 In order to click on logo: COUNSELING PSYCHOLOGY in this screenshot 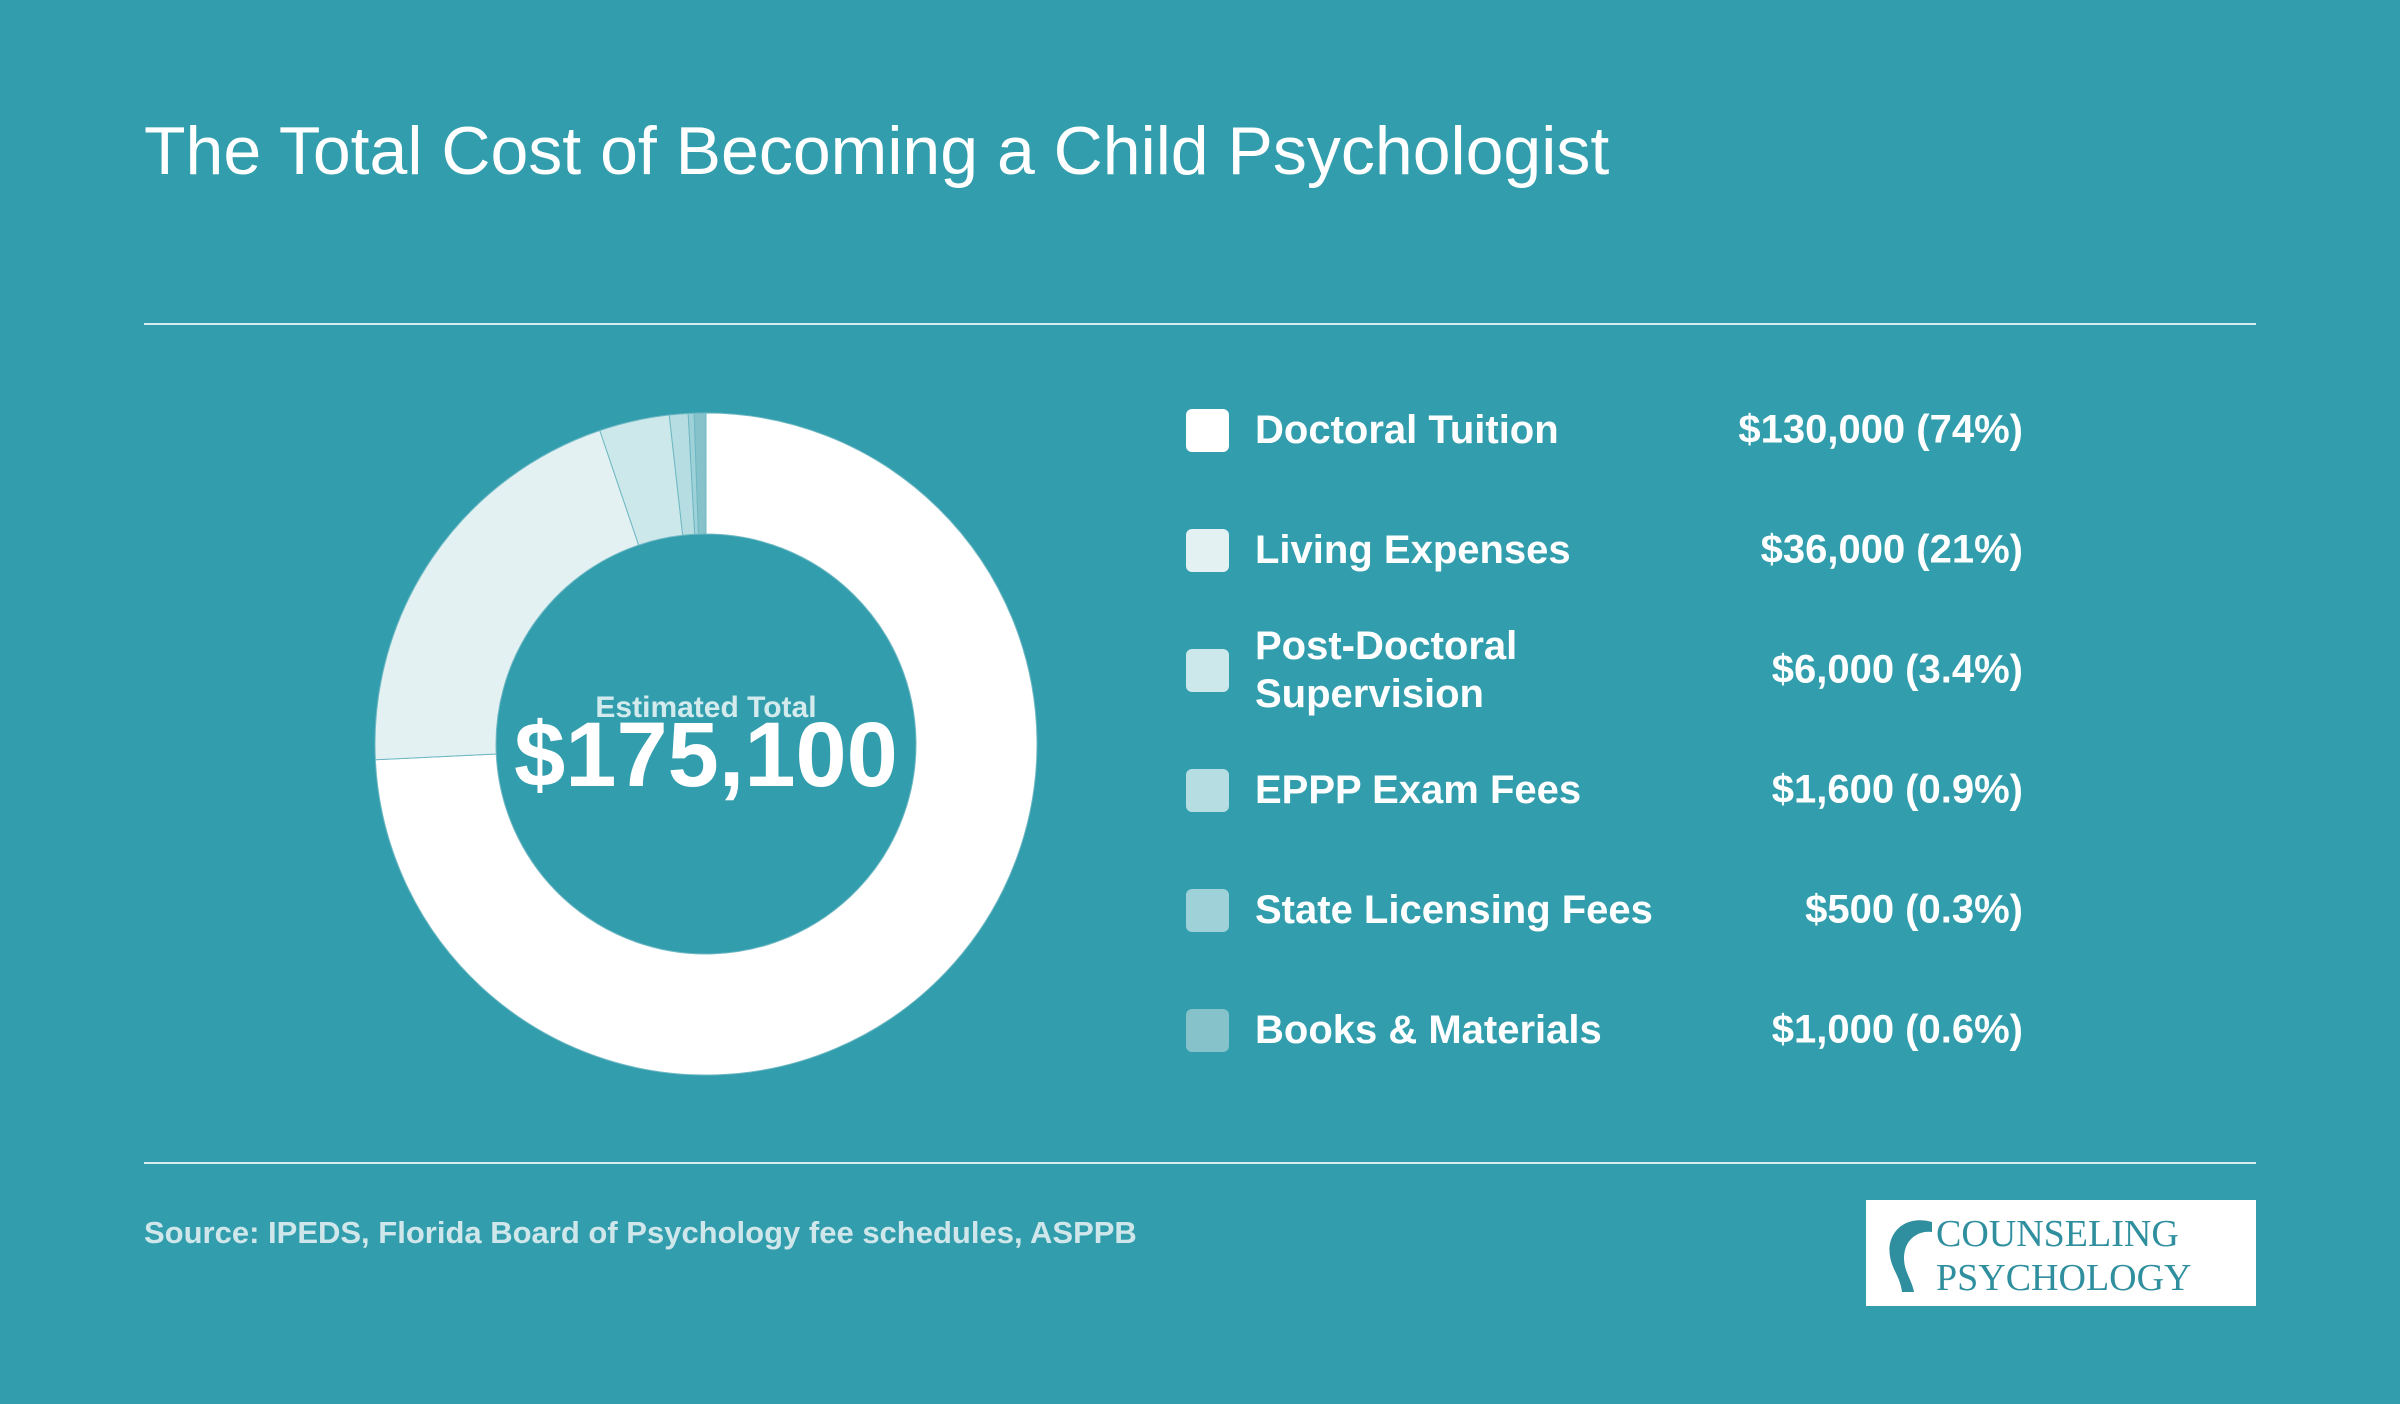, I will do `click(2061, 1253)`.